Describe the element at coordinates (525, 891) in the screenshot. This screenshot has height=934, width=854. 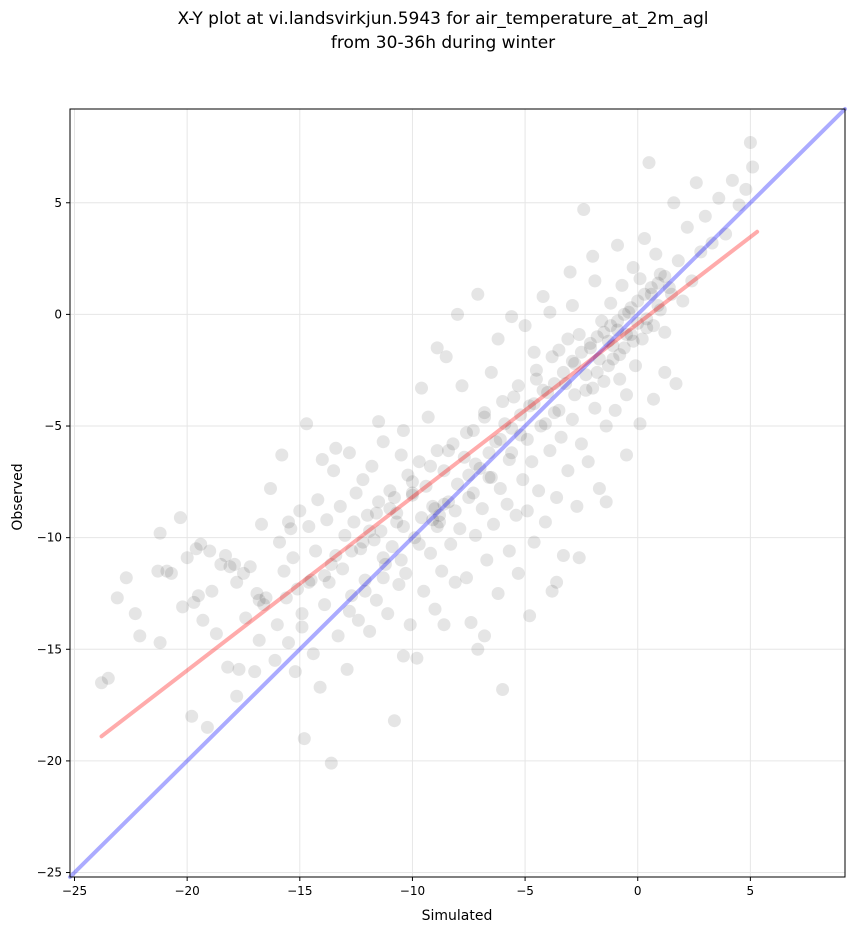
I see `x-tick-label-4: −5` at that location.